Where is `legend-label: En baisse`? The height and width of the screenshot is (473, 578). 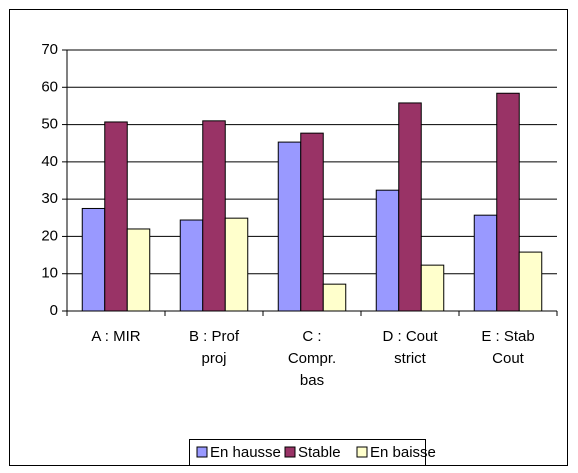 legend-label: En baisse is located at coordinates (403, 452).